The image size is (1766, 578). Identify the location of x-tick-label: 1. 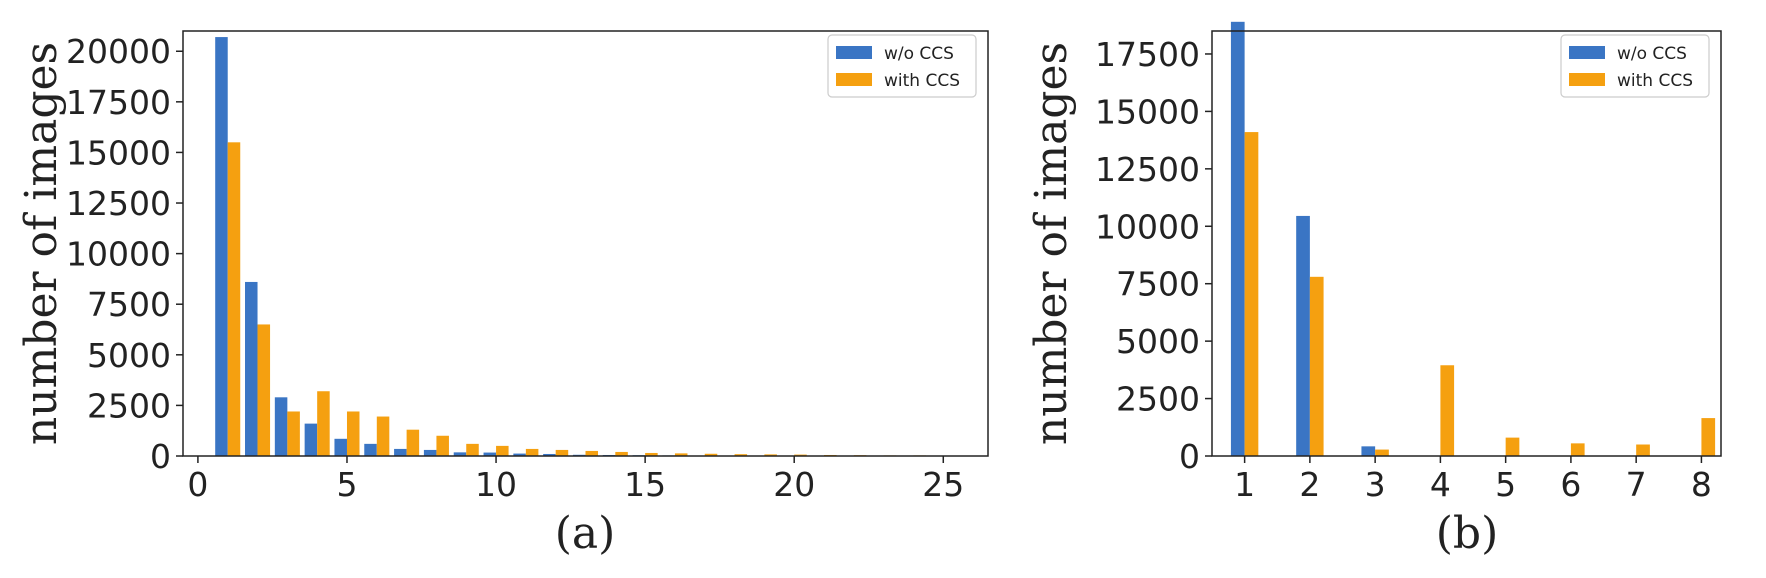
(1244, 484).